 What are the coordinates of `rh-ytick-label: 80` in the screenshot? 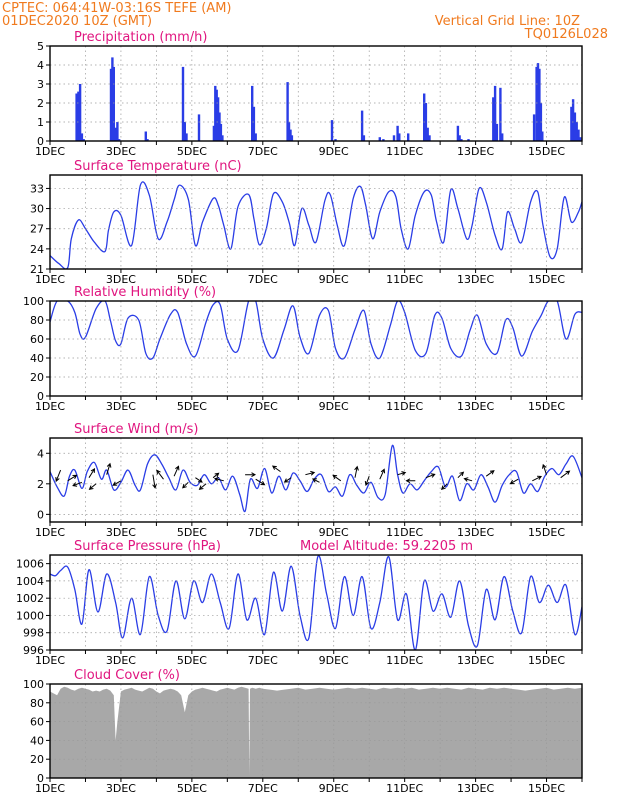 It's located at (37, 320).